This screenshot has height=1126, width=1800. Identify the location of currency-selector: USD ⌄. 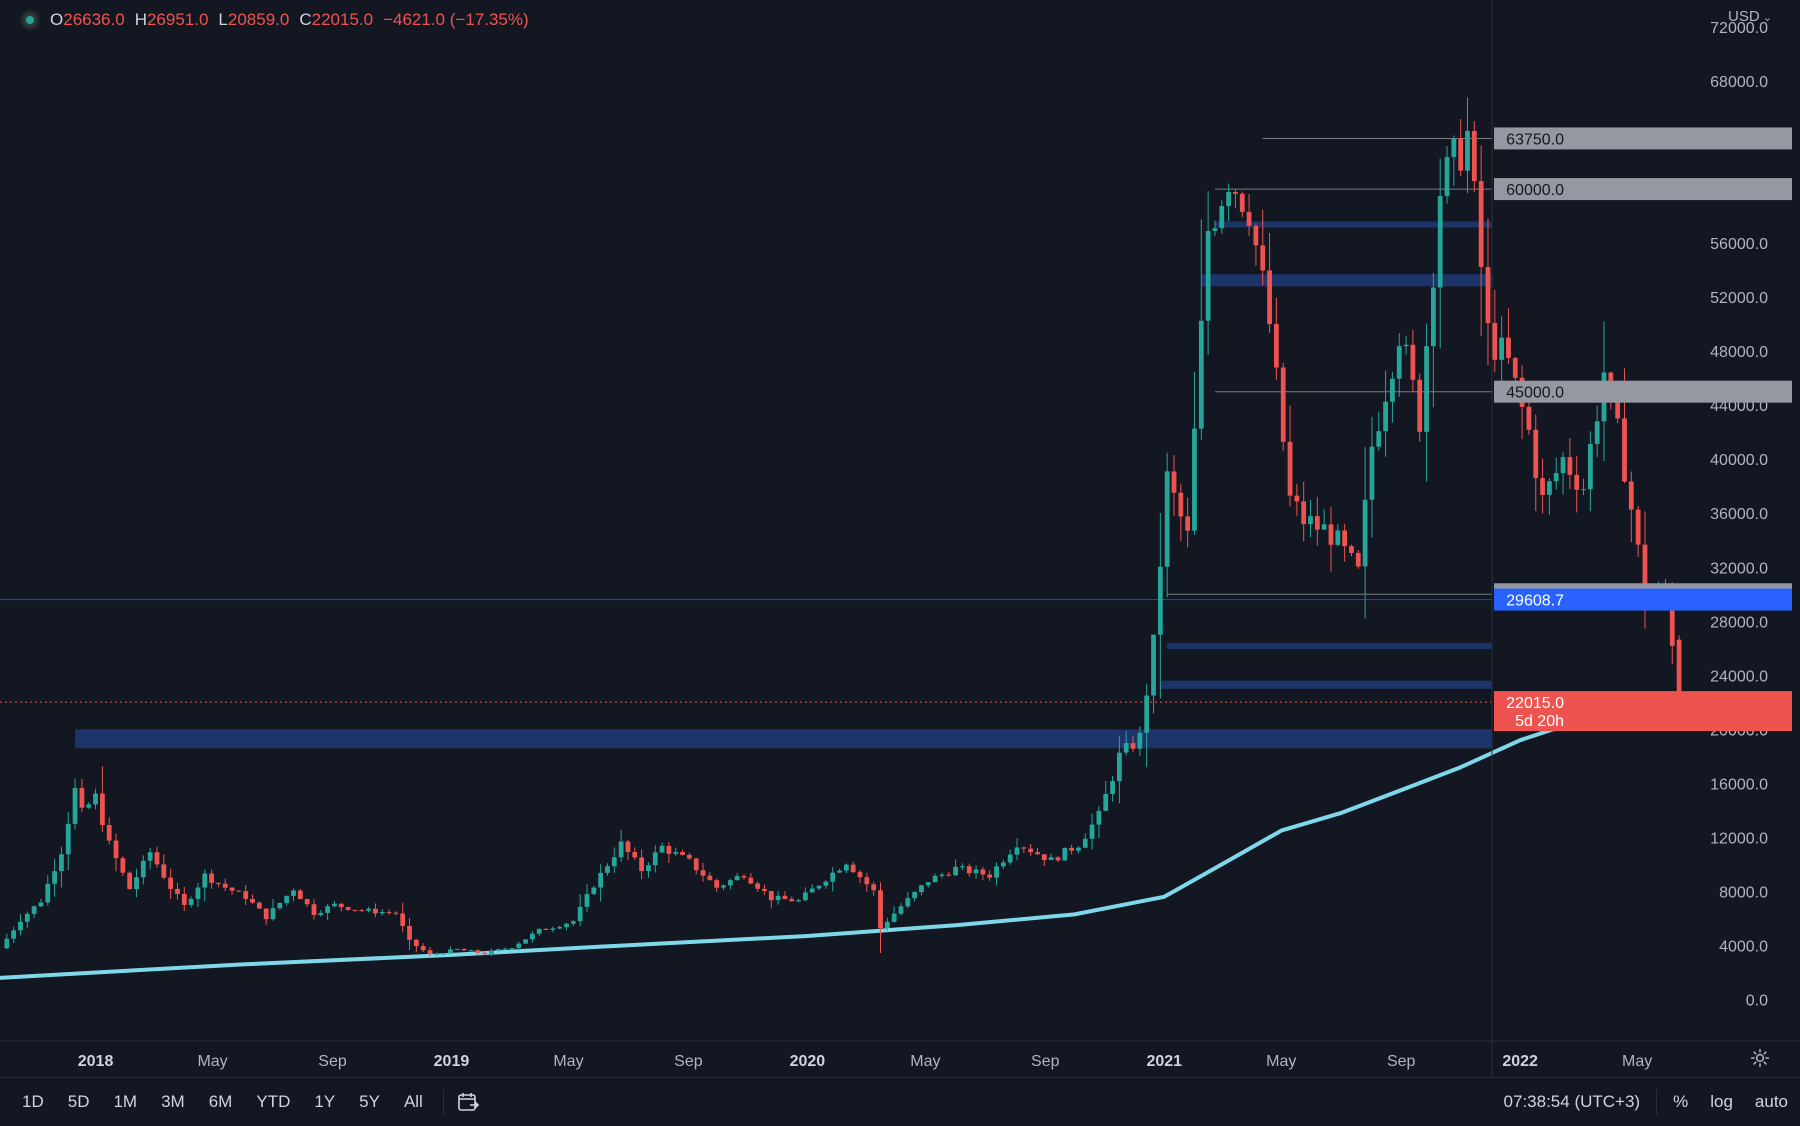
(1750, 16).